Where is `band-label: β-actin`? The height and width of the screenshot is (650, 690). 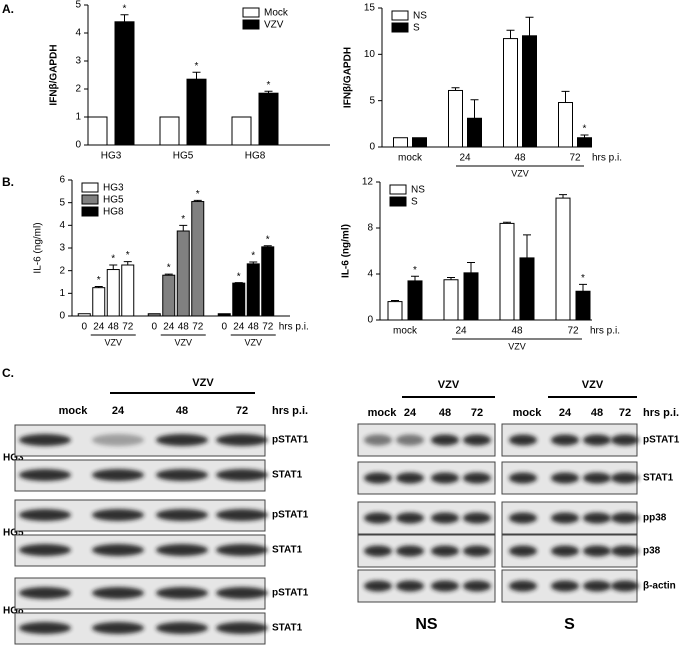
band-label: β-actin is located at coordinates (659, 586).